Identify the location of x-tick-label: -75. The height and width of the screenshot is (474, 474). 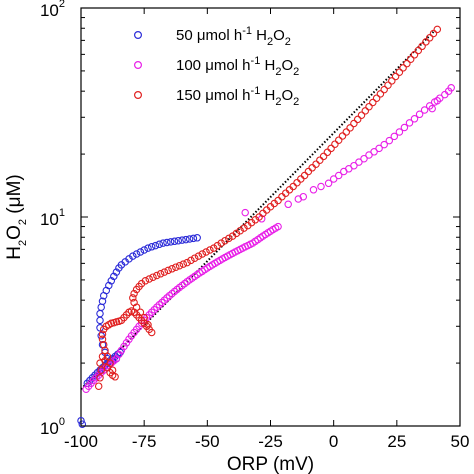
(144, 441).